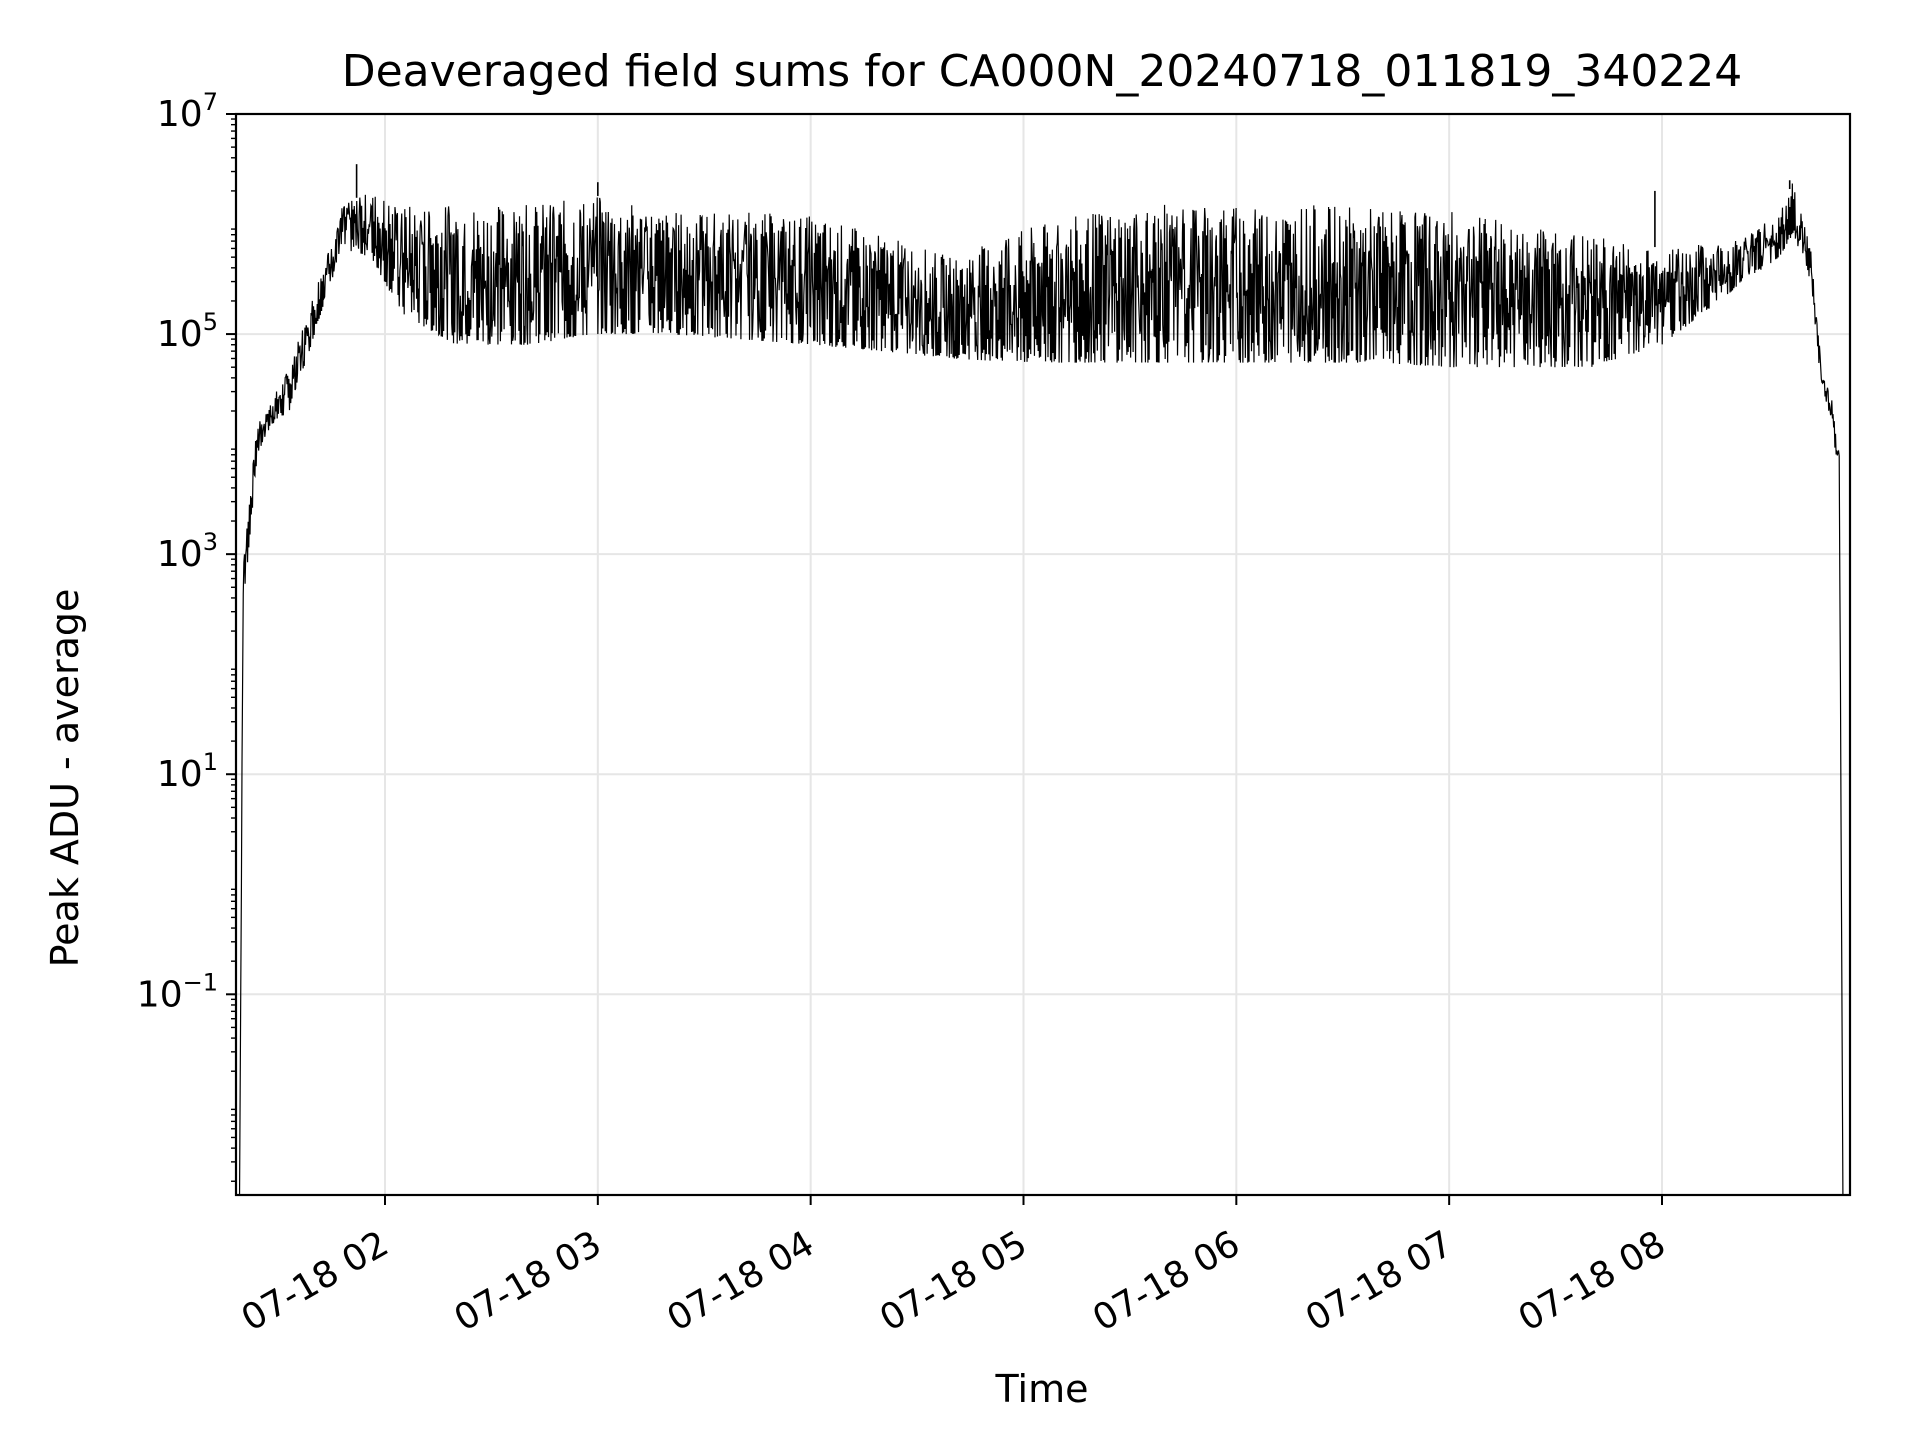 The height and width of the screenshot is (1440, 1920). What do you see at coordinates (187, 551) in the screenshot?
I see `y-tick-label: 10³` at bounding box center [187, 551].